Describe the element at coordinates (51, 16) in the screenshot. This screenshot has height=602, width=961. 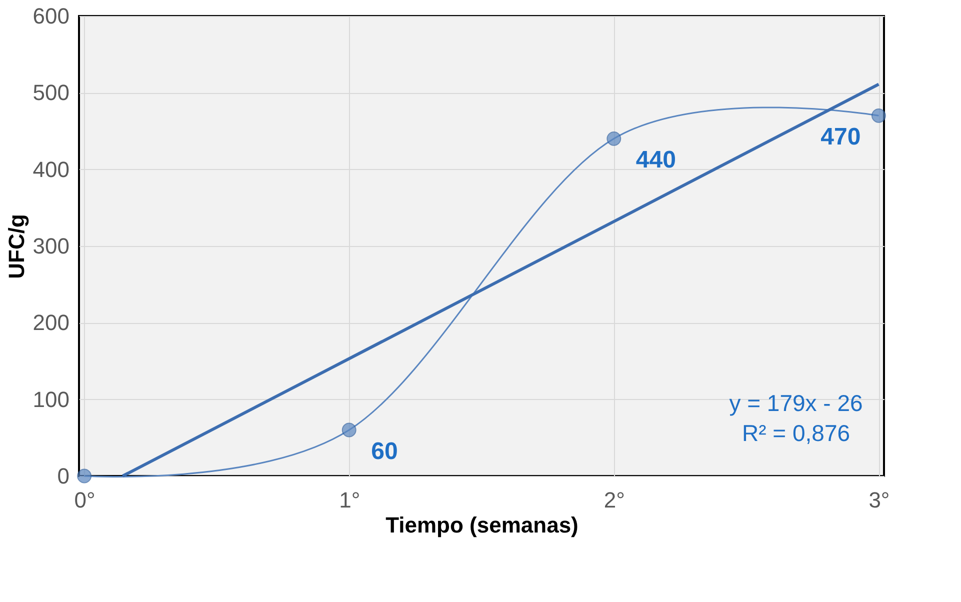
I see `y-tick-label: 600` at that location.